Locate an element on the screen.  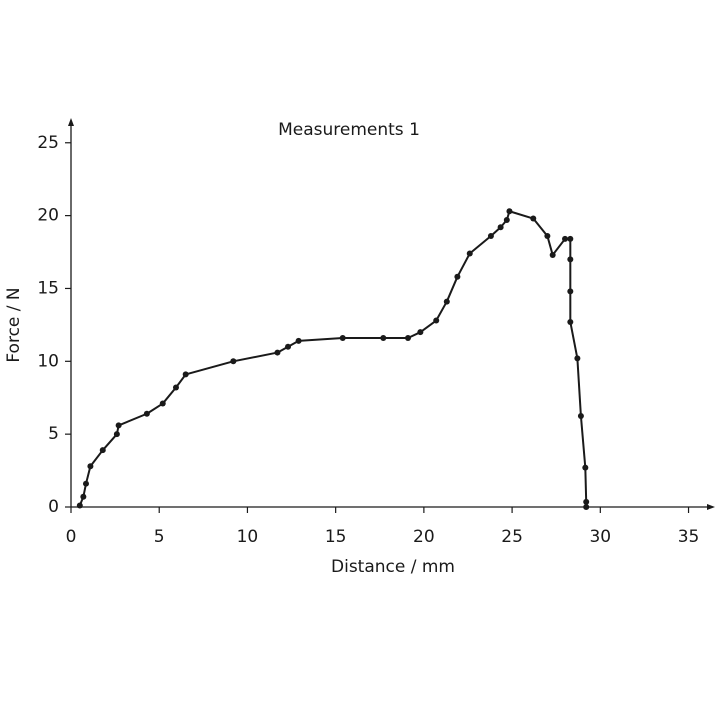
x-axis-label: Distance / mm is located at coordinates (393, 567).